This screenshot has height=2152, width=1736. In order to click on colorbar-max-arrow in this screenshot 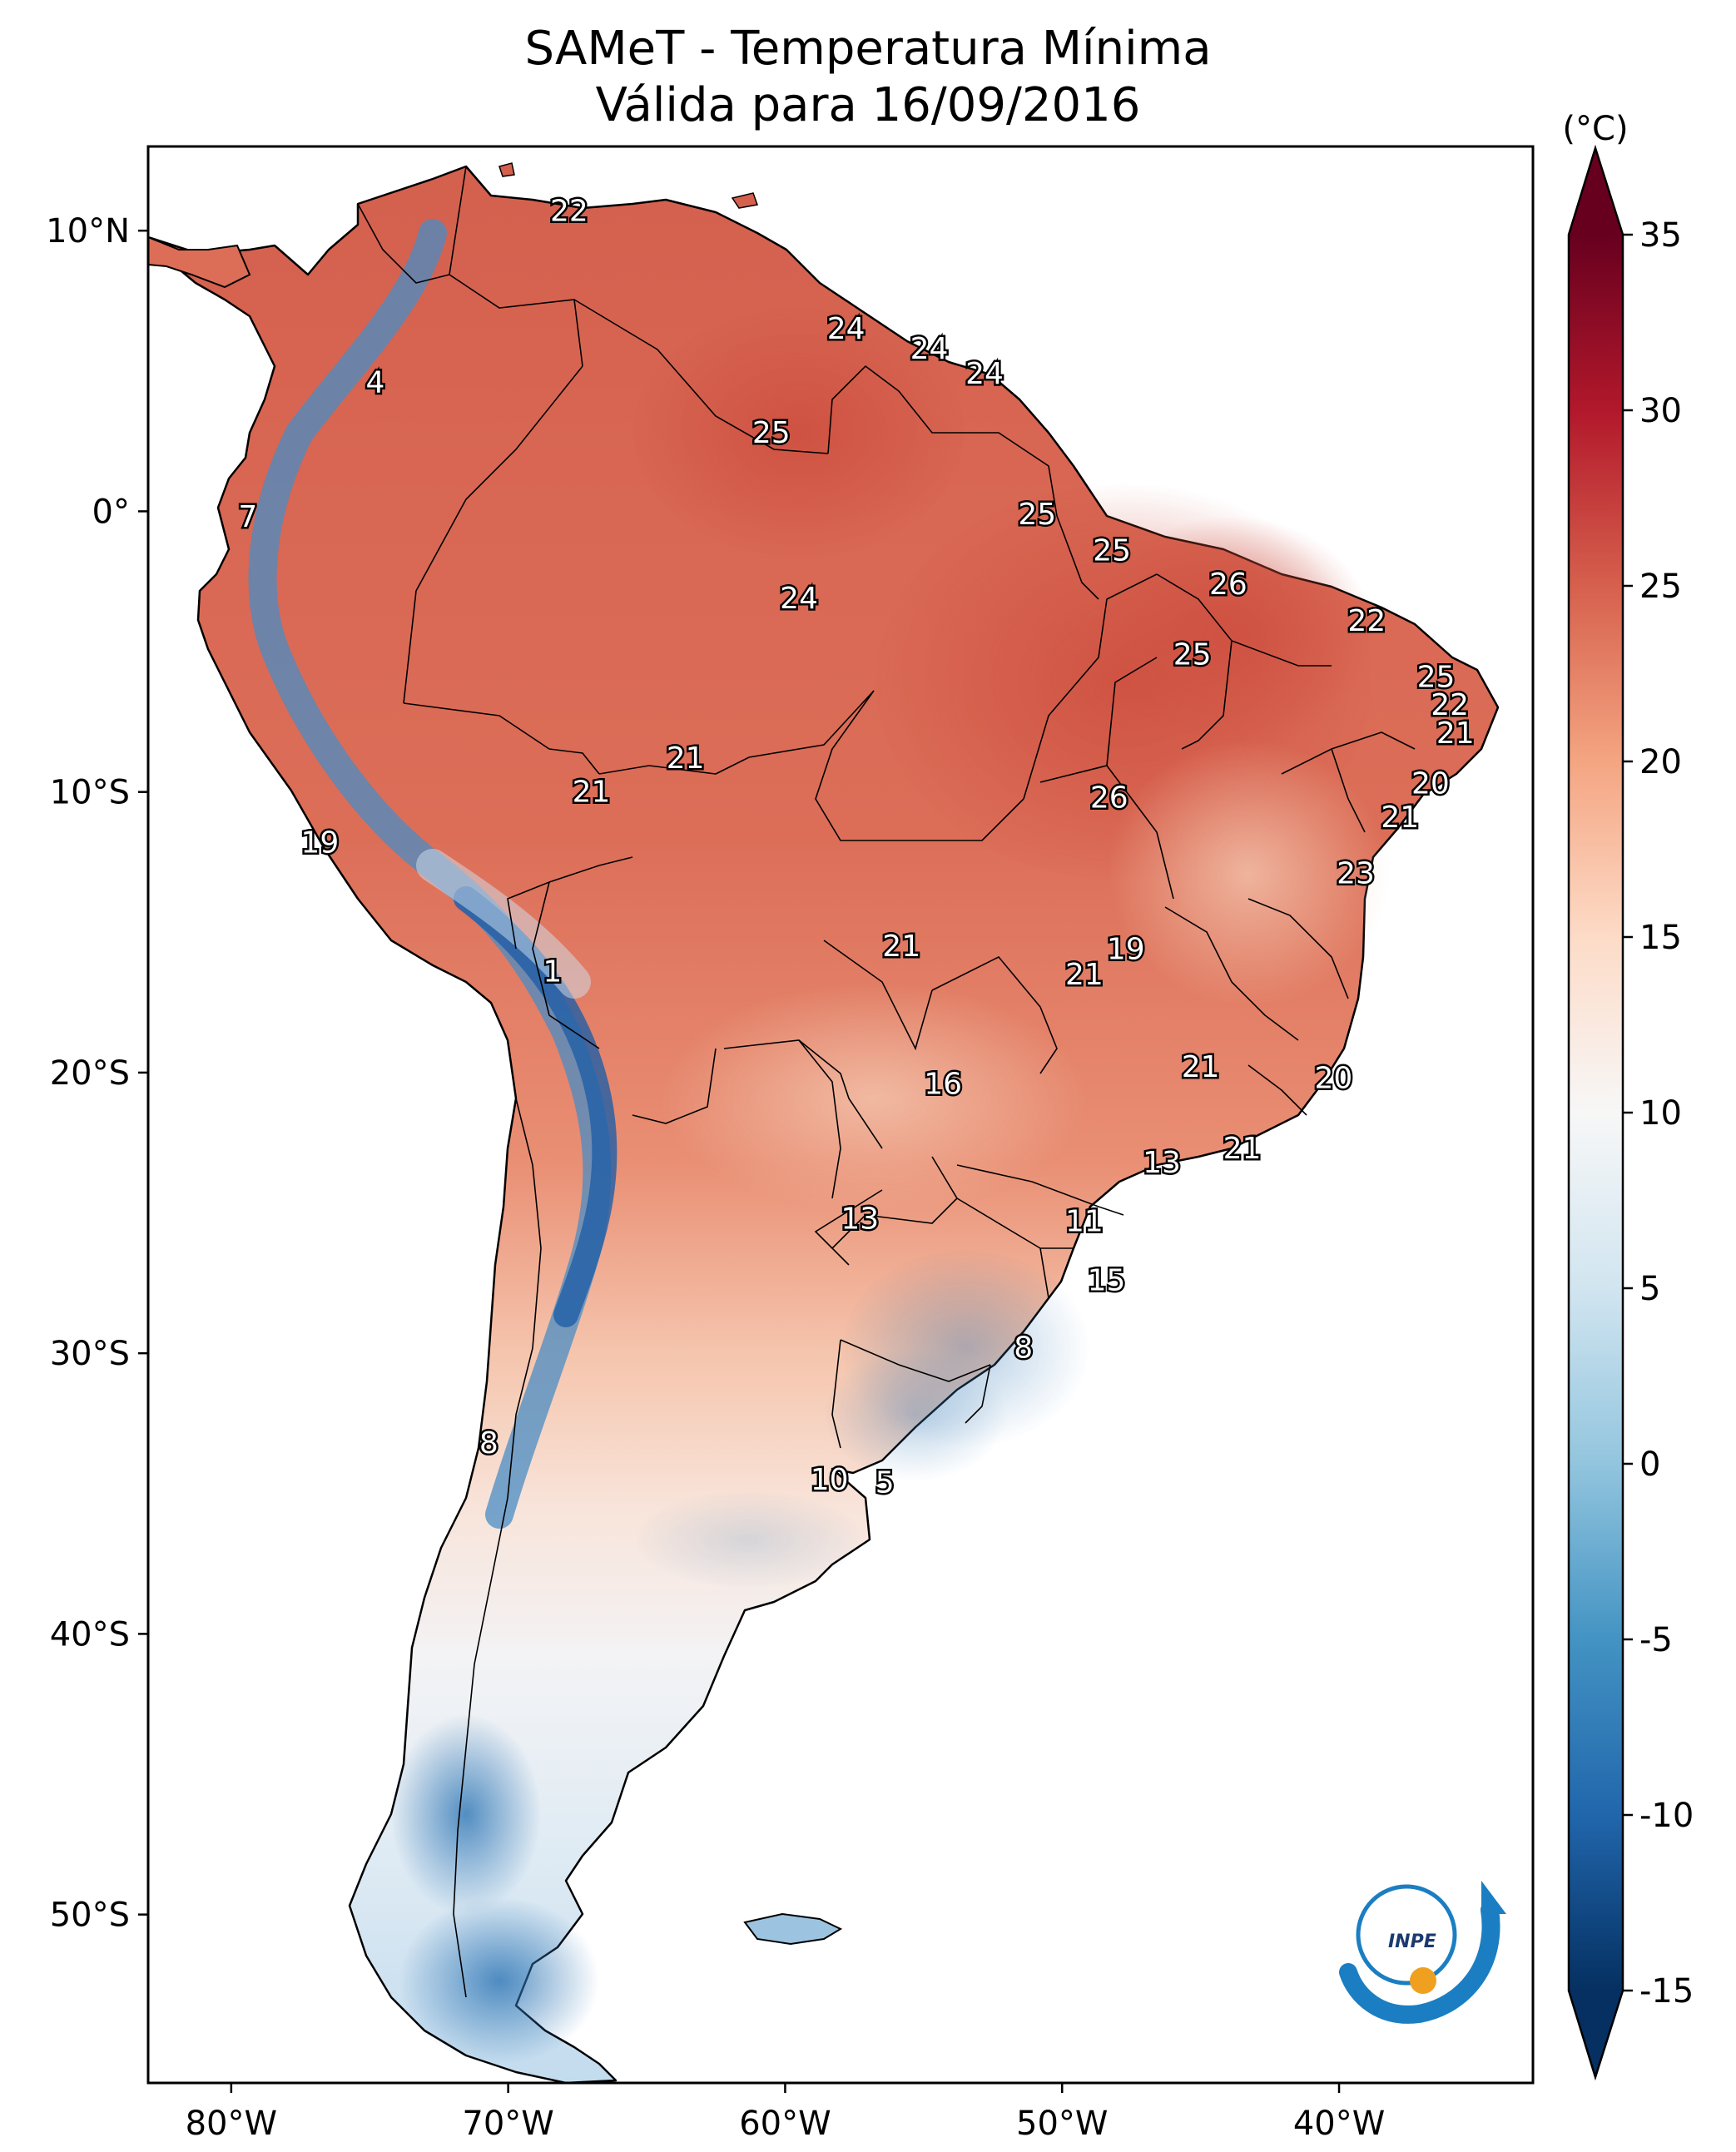, I will do `click(1596, 191)`.